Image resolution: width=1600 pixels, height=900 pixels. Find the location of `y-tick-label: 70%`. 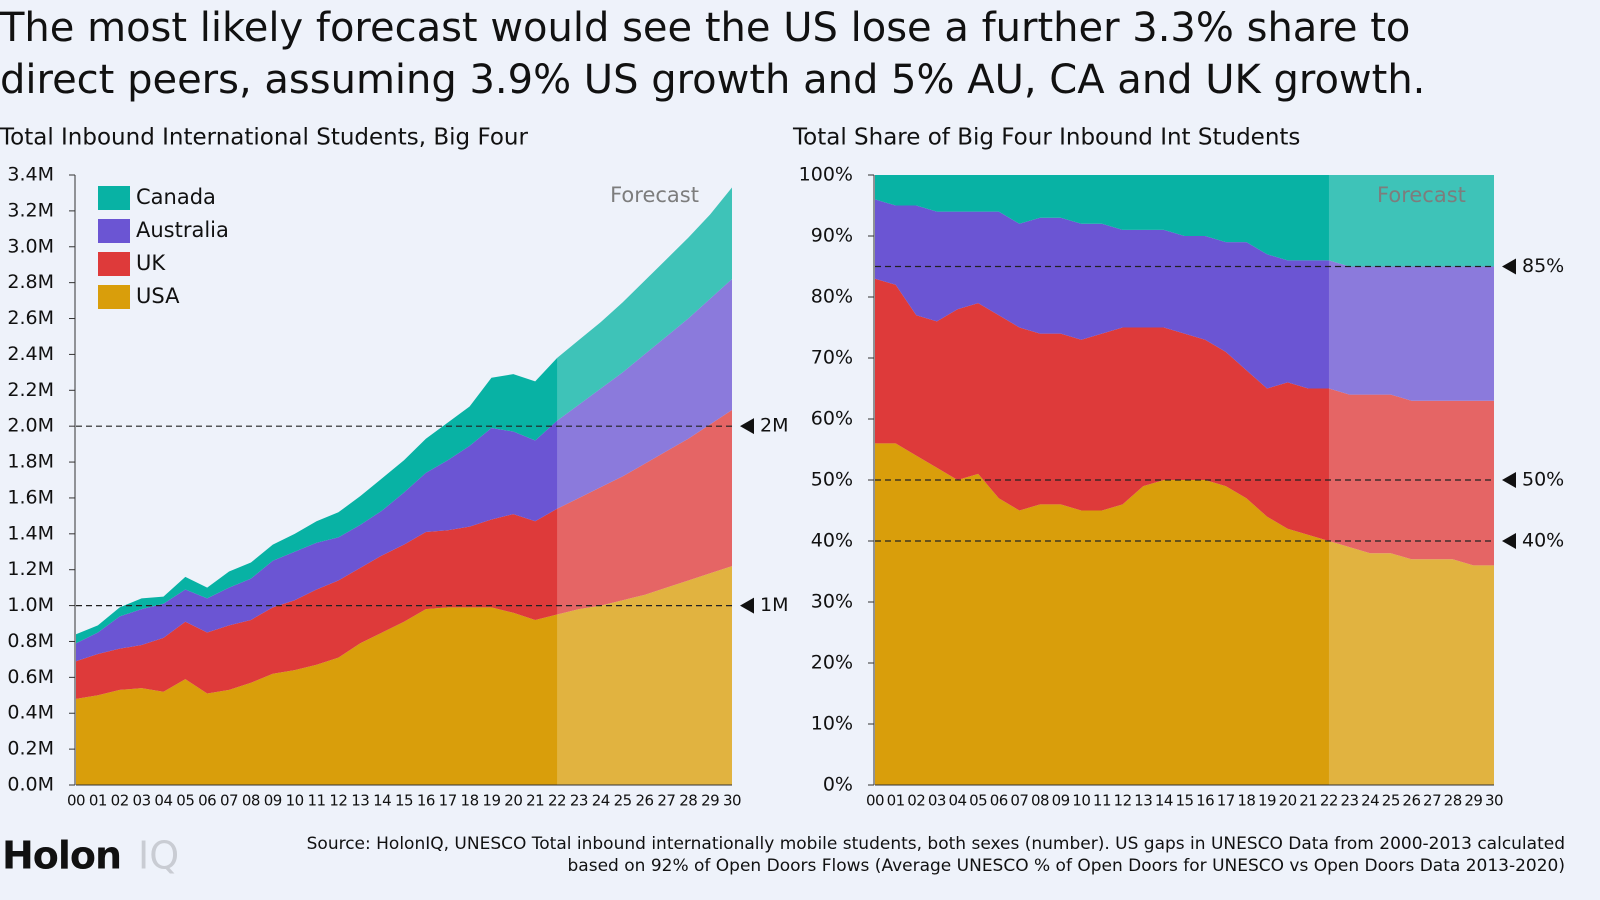

y-tick-label: 70% is located at coordinates (832, 358).